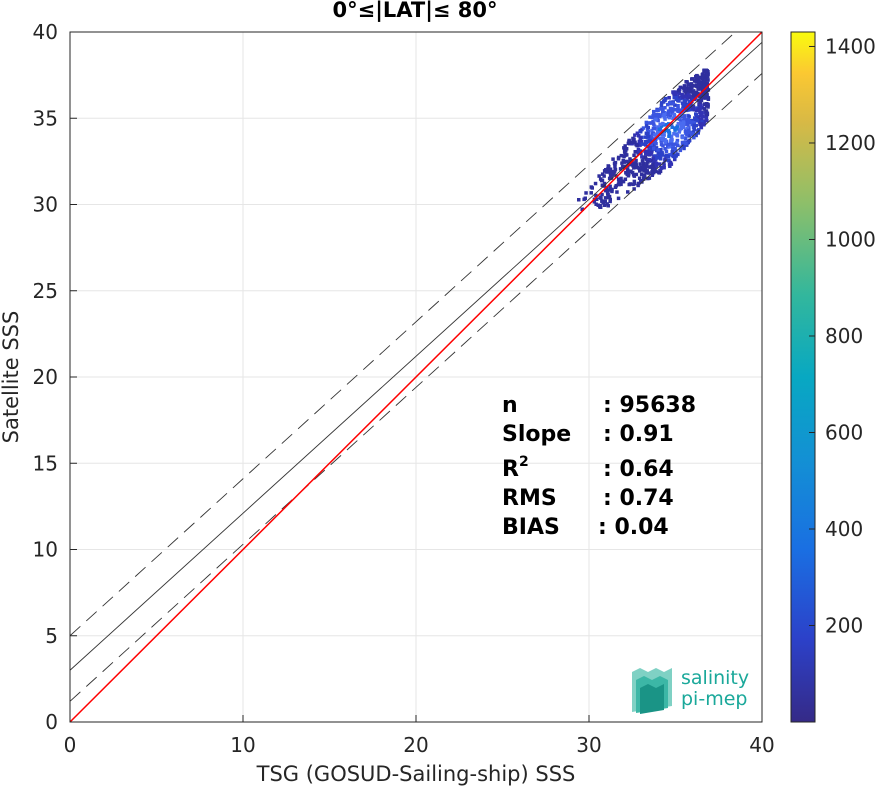 Image resolution: width=879 pixels, height=790 pixels. What do you see at coordinates (510, 405) in the screenshot?
I see `stat-n-label: n` at bounding box center [510, 405].